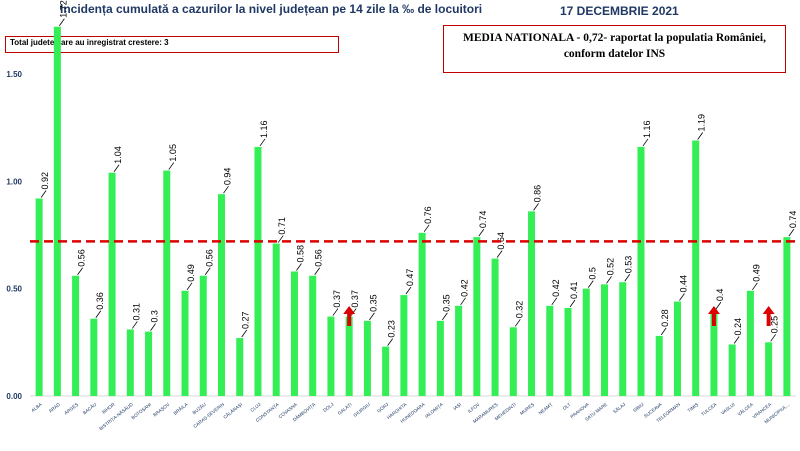  I want to click on category-label: ARGEȘ, so click(71, 409).